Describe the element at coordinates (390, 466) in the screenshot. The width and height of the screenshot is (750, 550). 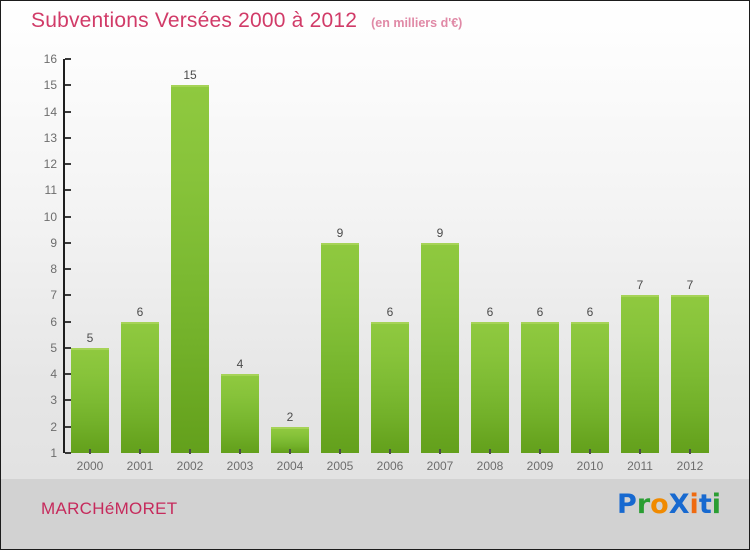
I see `x-axis-tick-label: 2006` at that location.